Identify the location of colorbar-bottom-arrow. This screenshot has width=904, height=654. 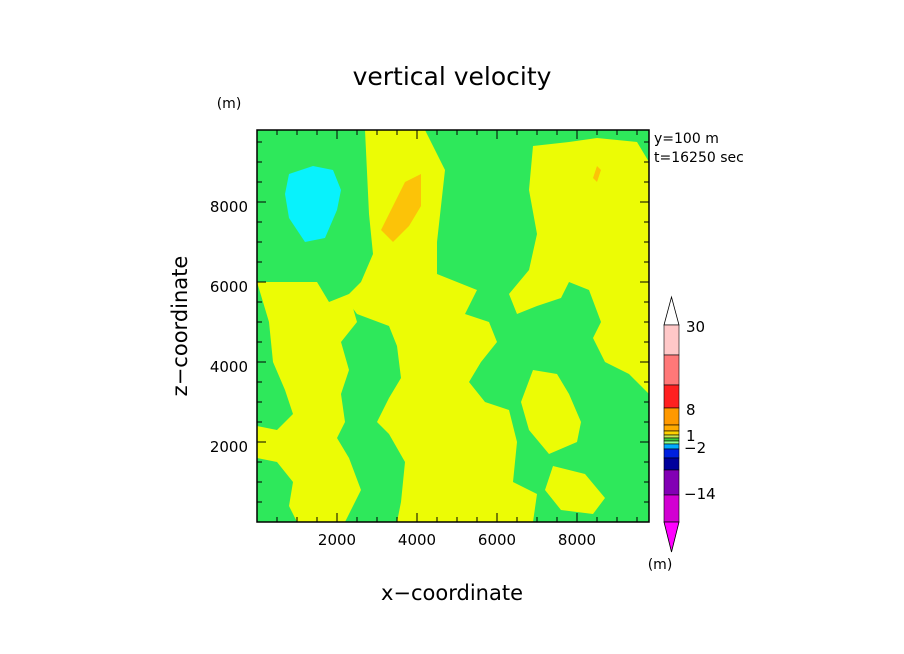
(671, 537).